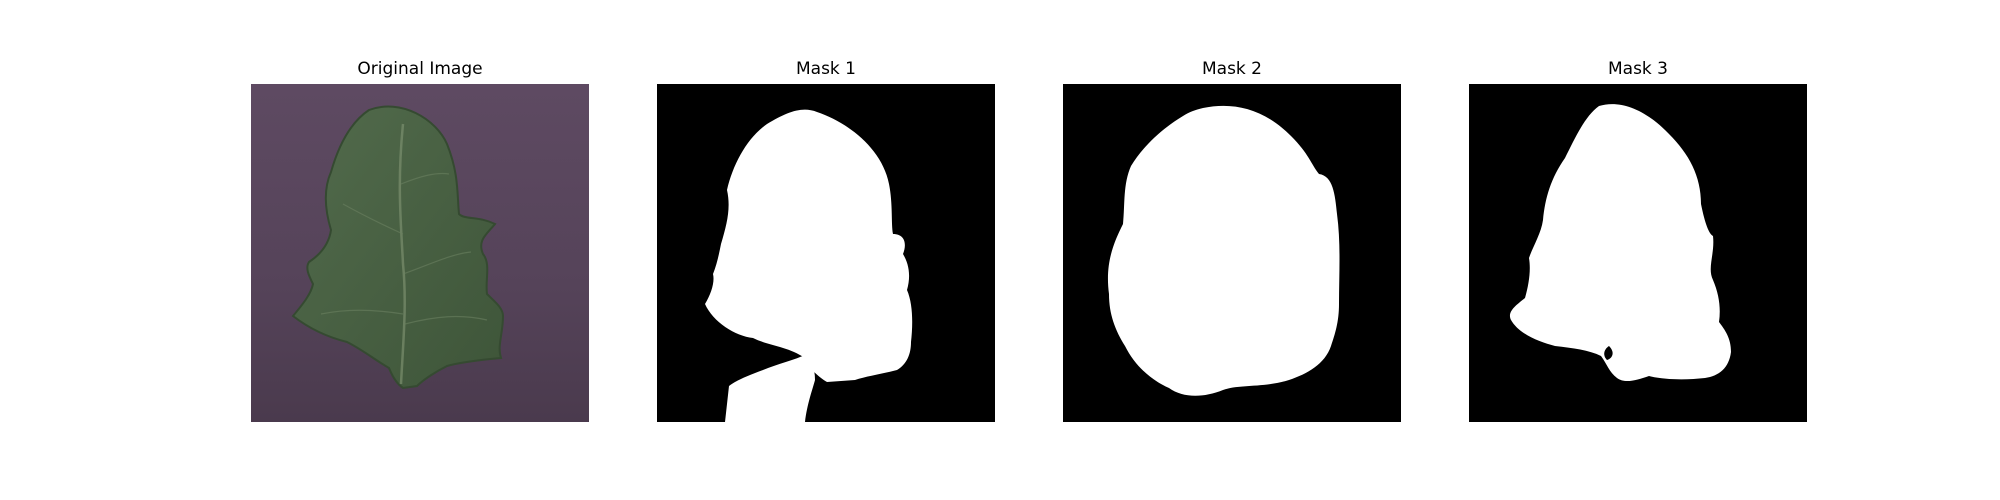  What do you see at coordinates (1620, 243) in the screenshot?
I see `mask-3-foreground` at bounding box center [1620, 243].